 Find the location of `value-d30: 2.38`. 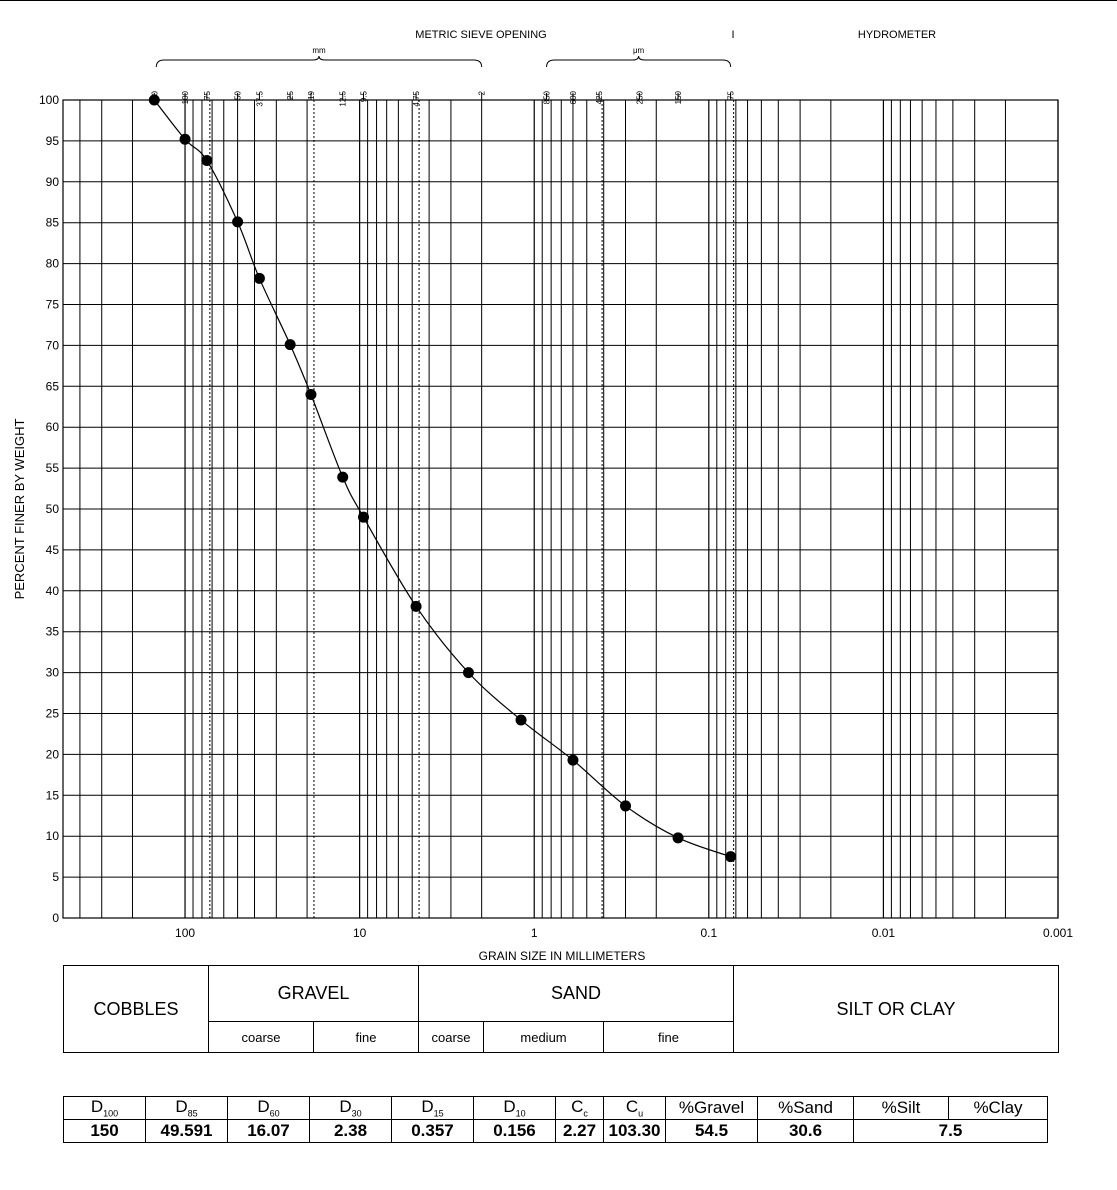

value-d30: 2.38 is located at coordinates (350, 1131).